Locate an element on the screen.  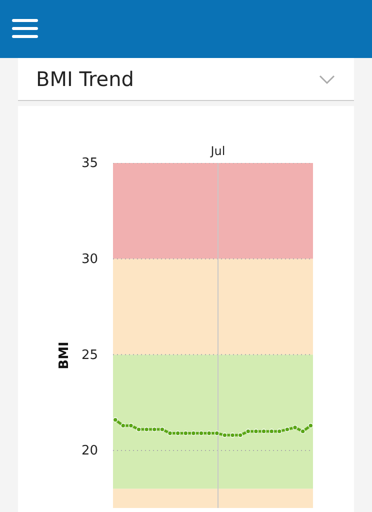
text: Jul is located at coordinates (218, 151).